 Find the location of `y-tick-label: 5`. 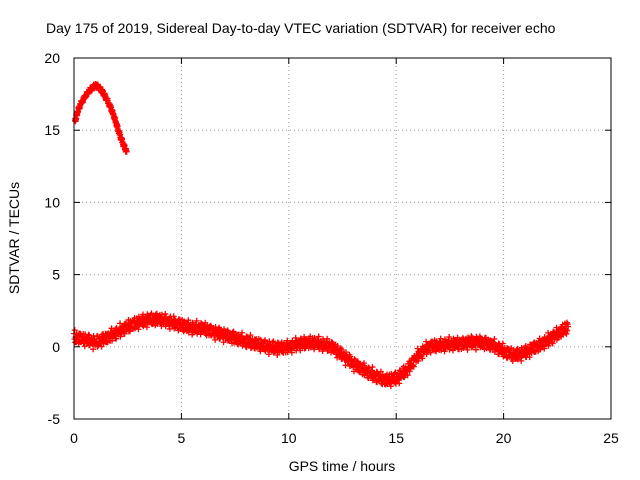

y-tick-label: 5 is located at coordinates (56, 275).